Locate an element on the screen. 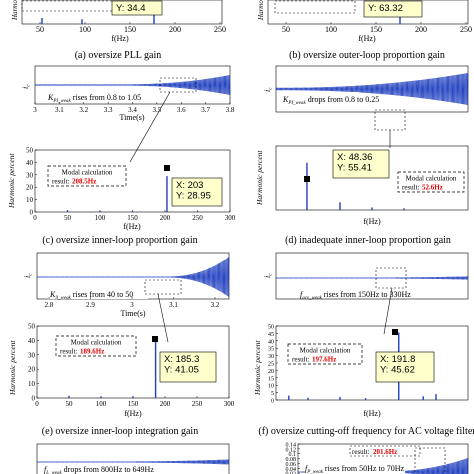  xlabel-d: f(Hz) is located at coordinates (372, 221).